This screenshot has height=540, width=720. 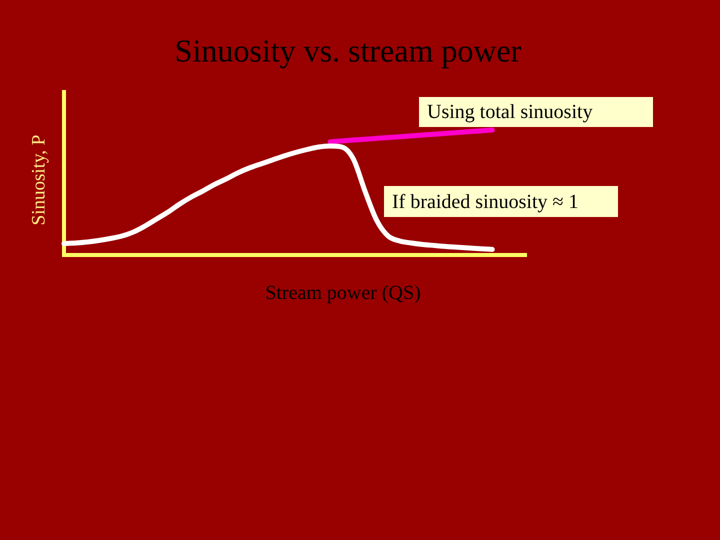 I want to click on annotation: If braided sinuosity ≈ 1, so click(x=485, y=201).